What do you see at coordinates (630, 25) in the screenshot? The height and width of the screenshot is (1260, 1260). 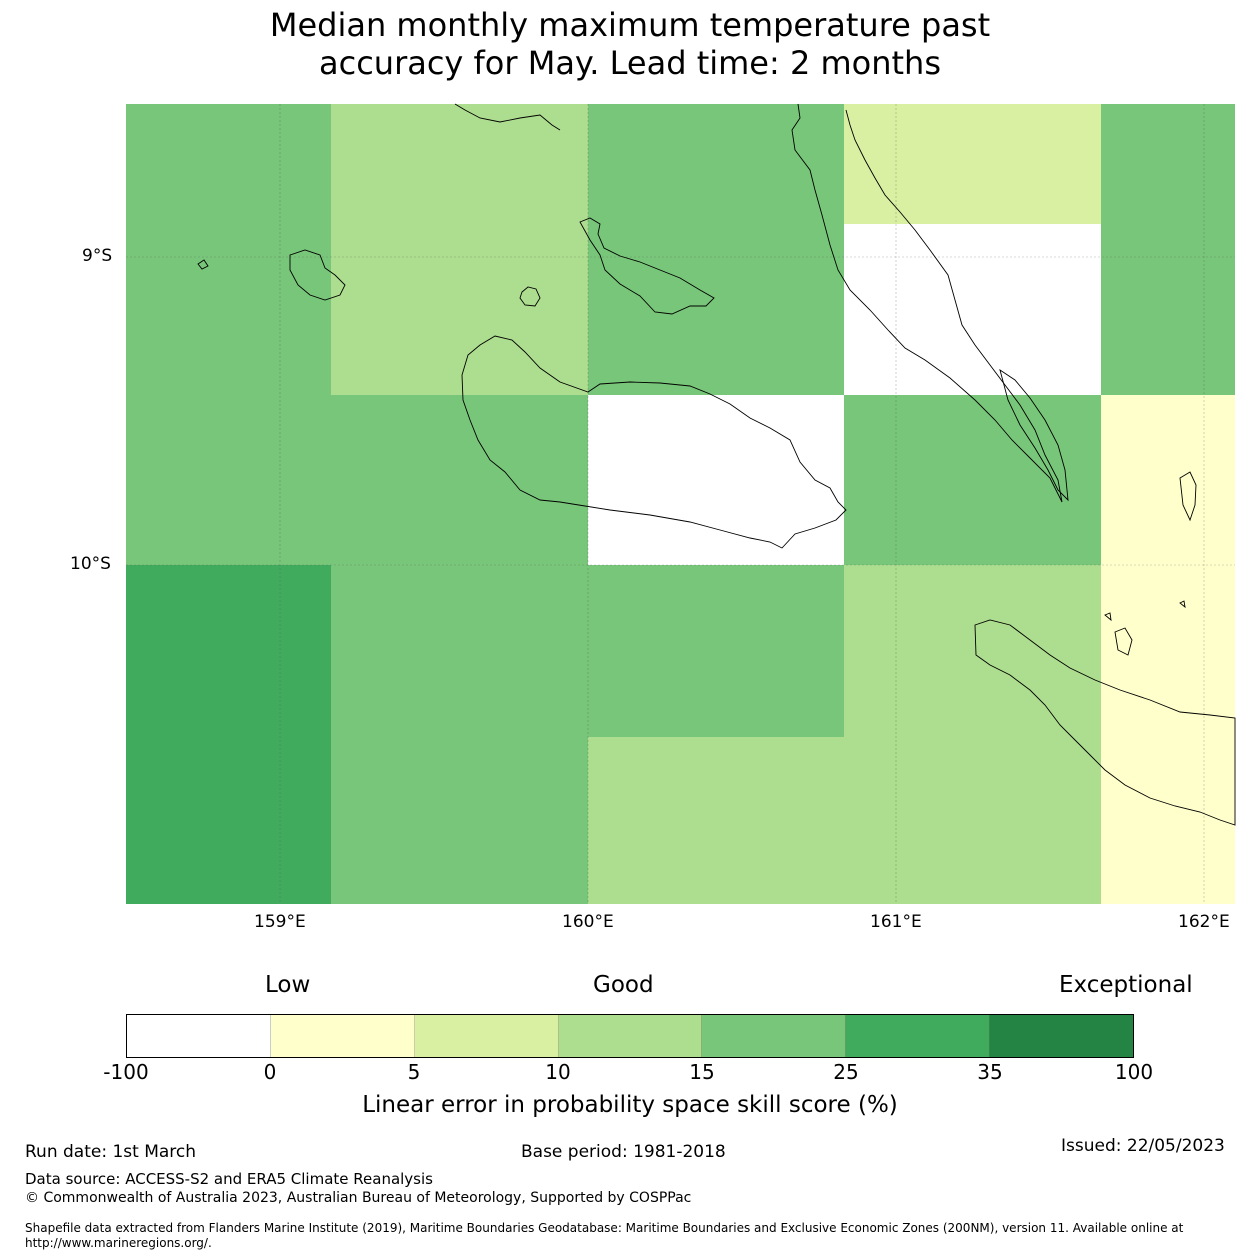 I see `title-line-1: Median monthly maximum temperature past` at bounding box center [630, 25].